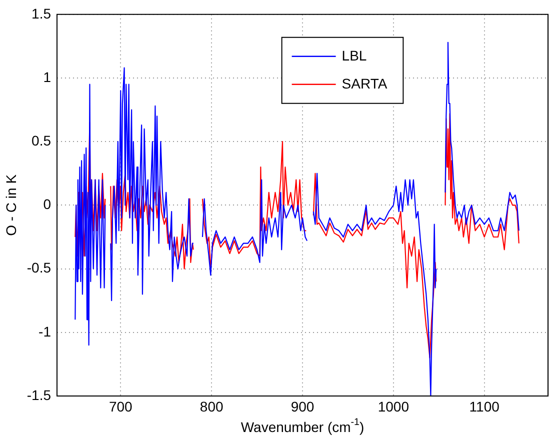  Describe the element at coordinates (45, 331) in the screenshot. I see `y-tick-label: -1` at that location.